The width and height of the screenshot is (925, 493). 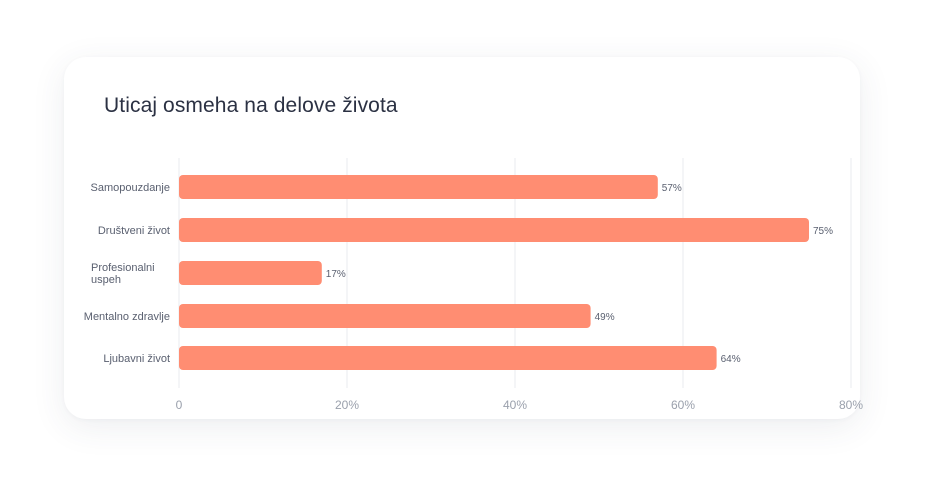 What do you see at coordinates (731, 359) in the screenshot?
I see `data-label: 64%` at bounding box center [731, 359].